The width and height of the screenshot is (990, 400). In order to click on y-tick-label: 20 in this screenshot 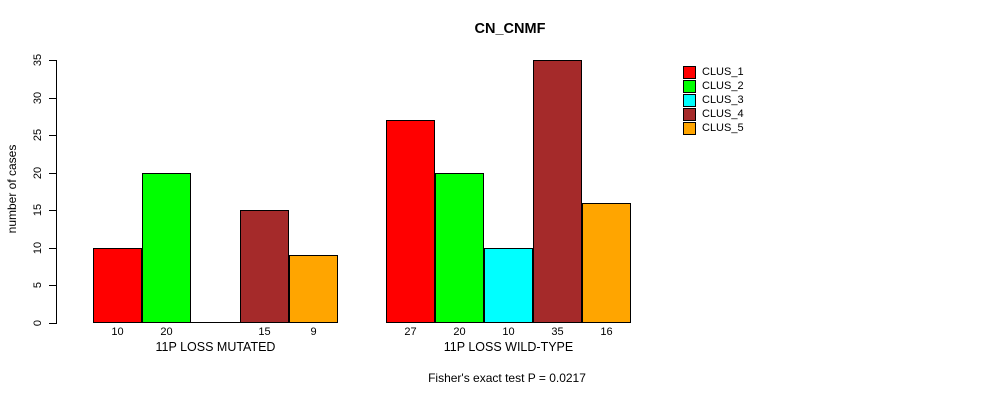, I will do `click(38, 173)`.